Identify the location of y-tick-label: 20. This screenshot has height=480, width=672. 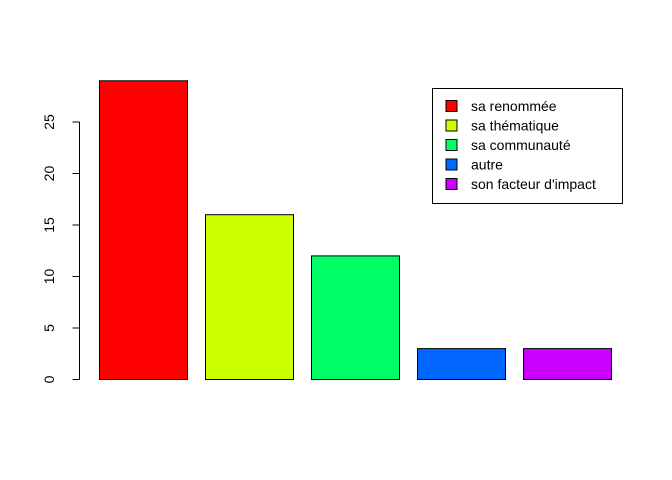
(49, 174).